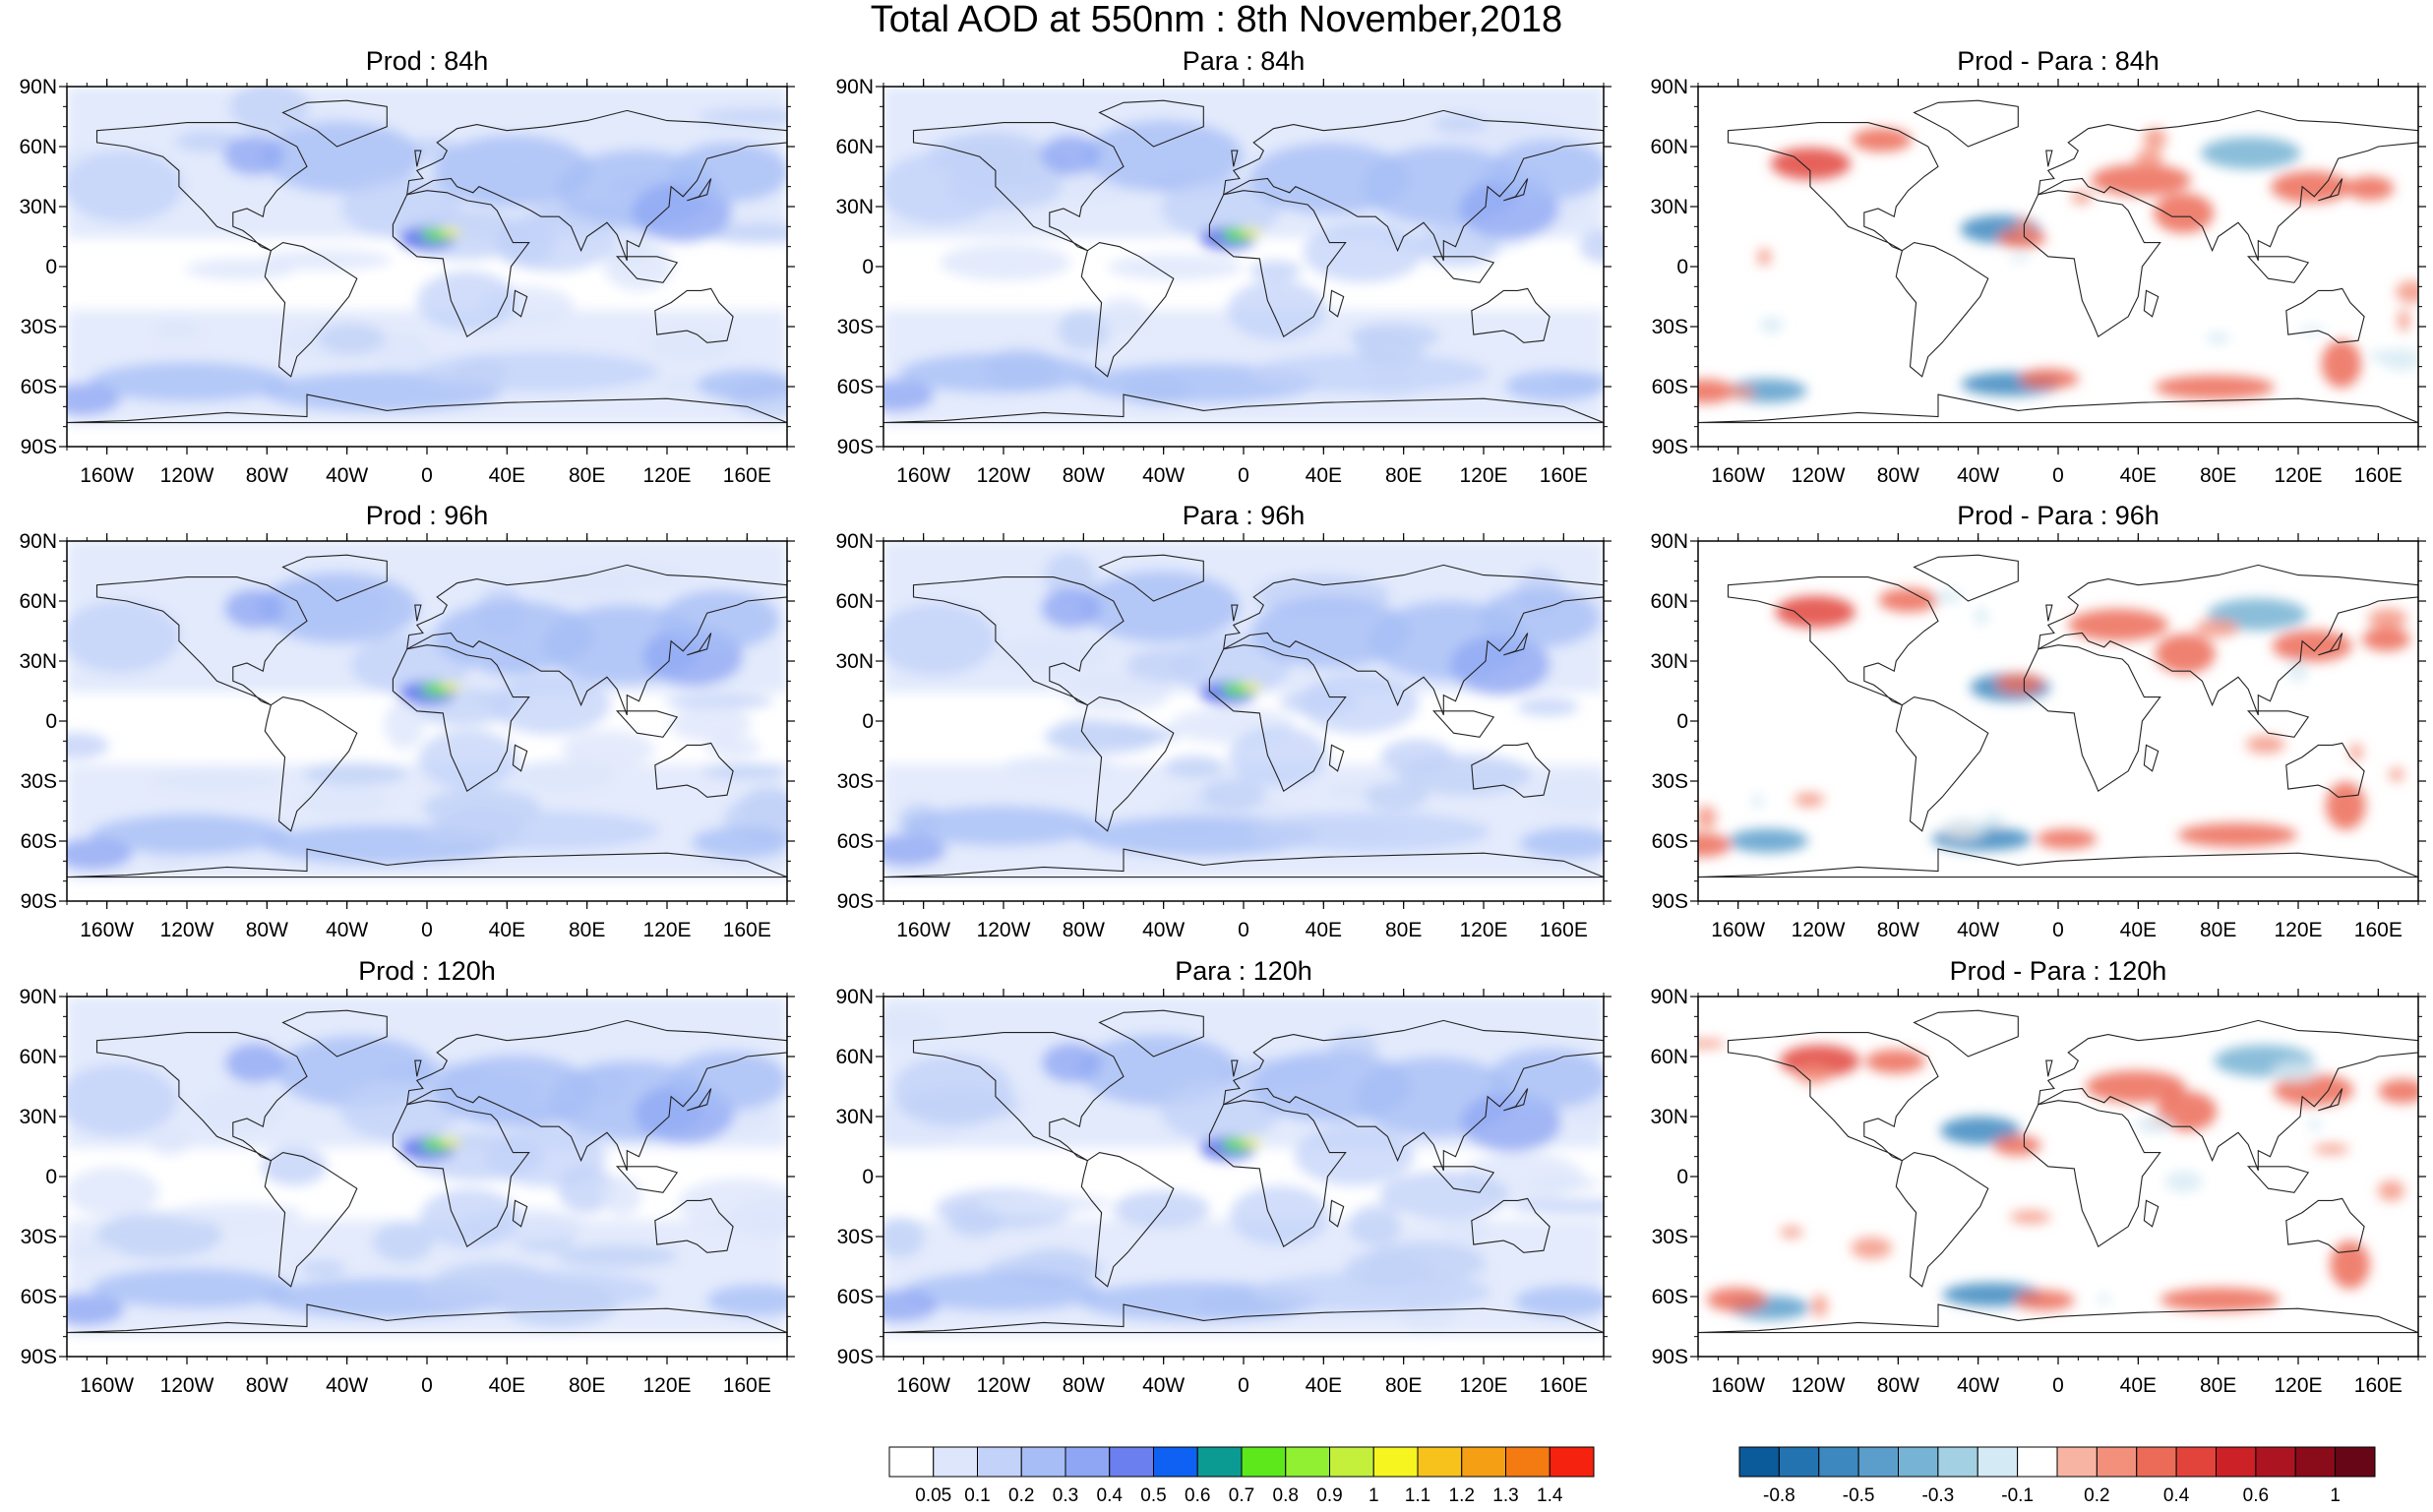  Describe the element at coordinates (1286, 1496) in the screenshot. I see `colorbar-label: 0.8` at that location.